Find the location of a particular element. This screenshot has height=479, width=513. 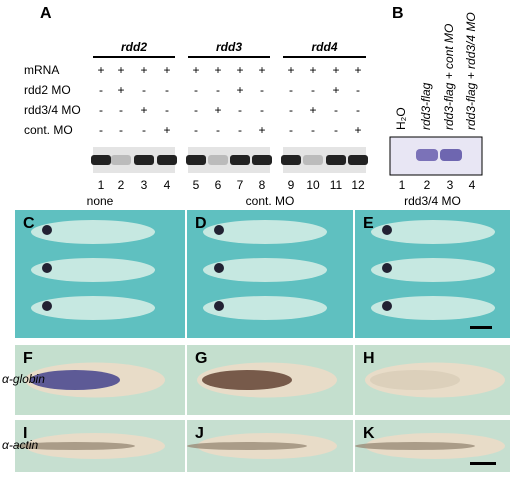

panel-letter: J is located at coordinates (199, 433).